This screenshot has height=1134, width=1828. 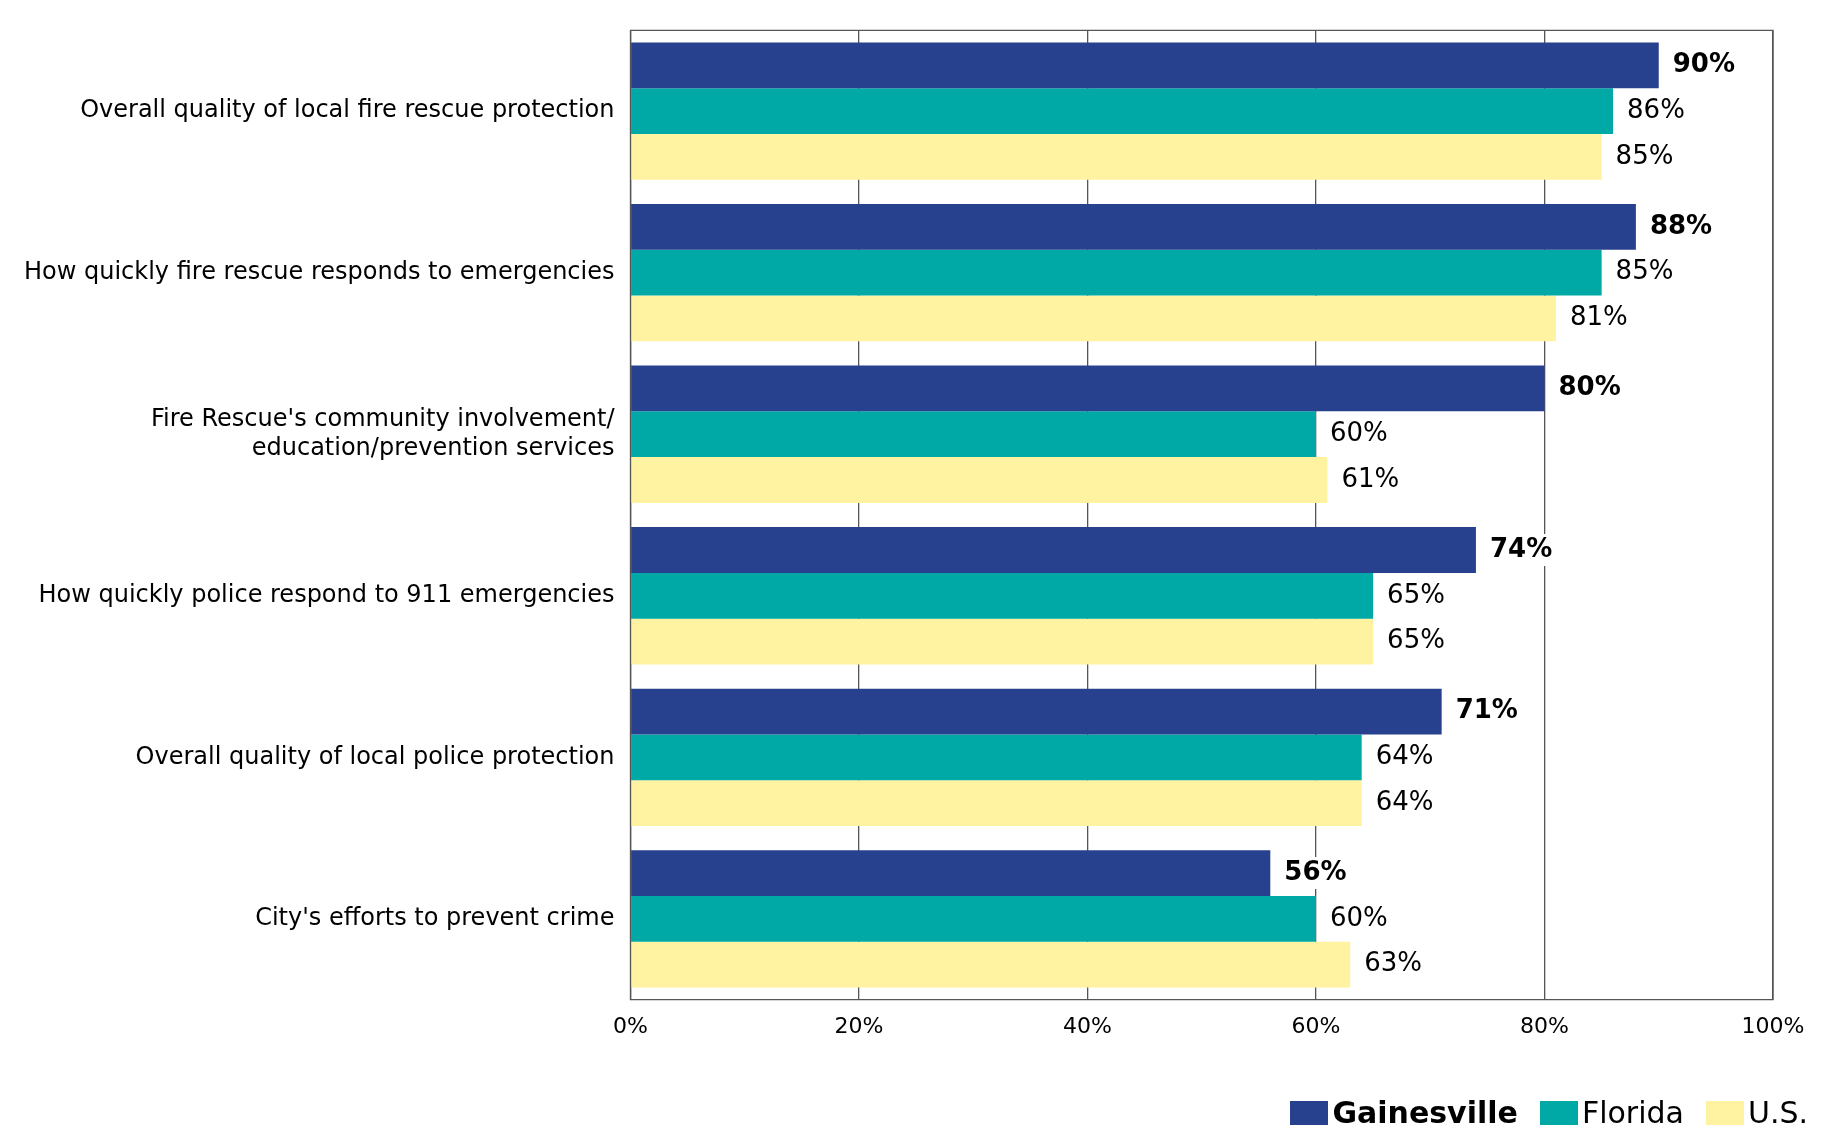 I want to click on data-label: 80%, so click(x=1589, y=386).